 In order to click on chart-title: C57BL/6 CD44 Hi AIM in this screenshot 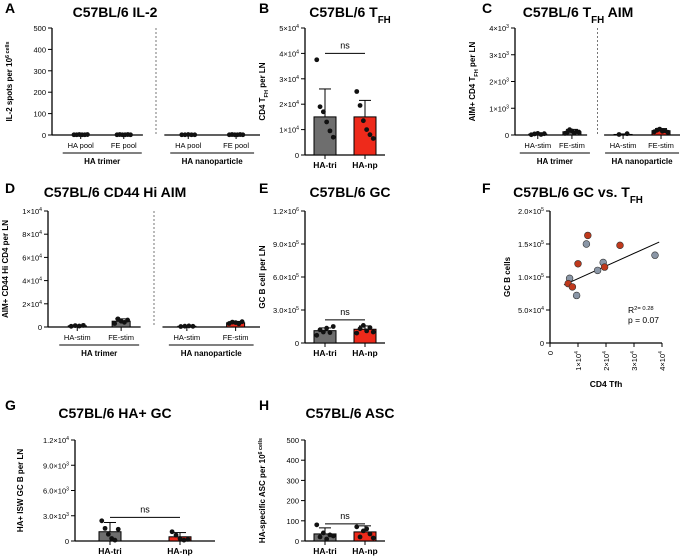, I will do `click(115, 192)`.